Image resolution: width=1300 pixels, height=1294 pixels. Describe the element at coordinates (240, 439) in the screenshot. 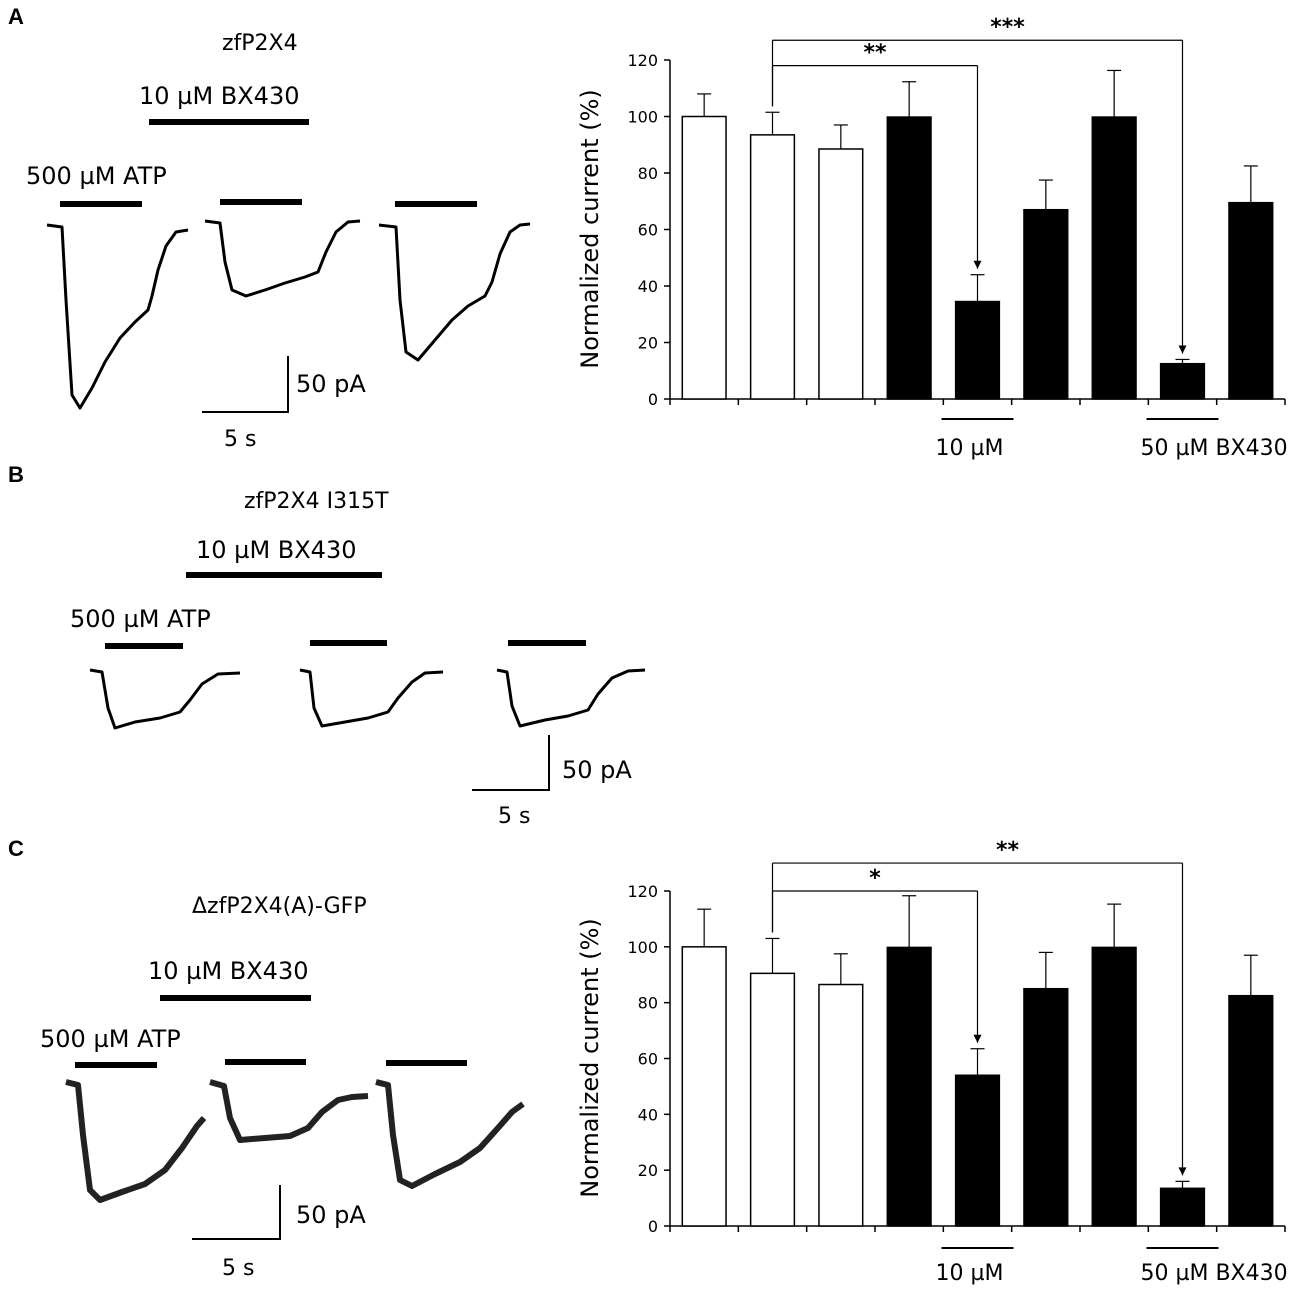

I see `panel-a-scale-x-label: 5 s` at that location.